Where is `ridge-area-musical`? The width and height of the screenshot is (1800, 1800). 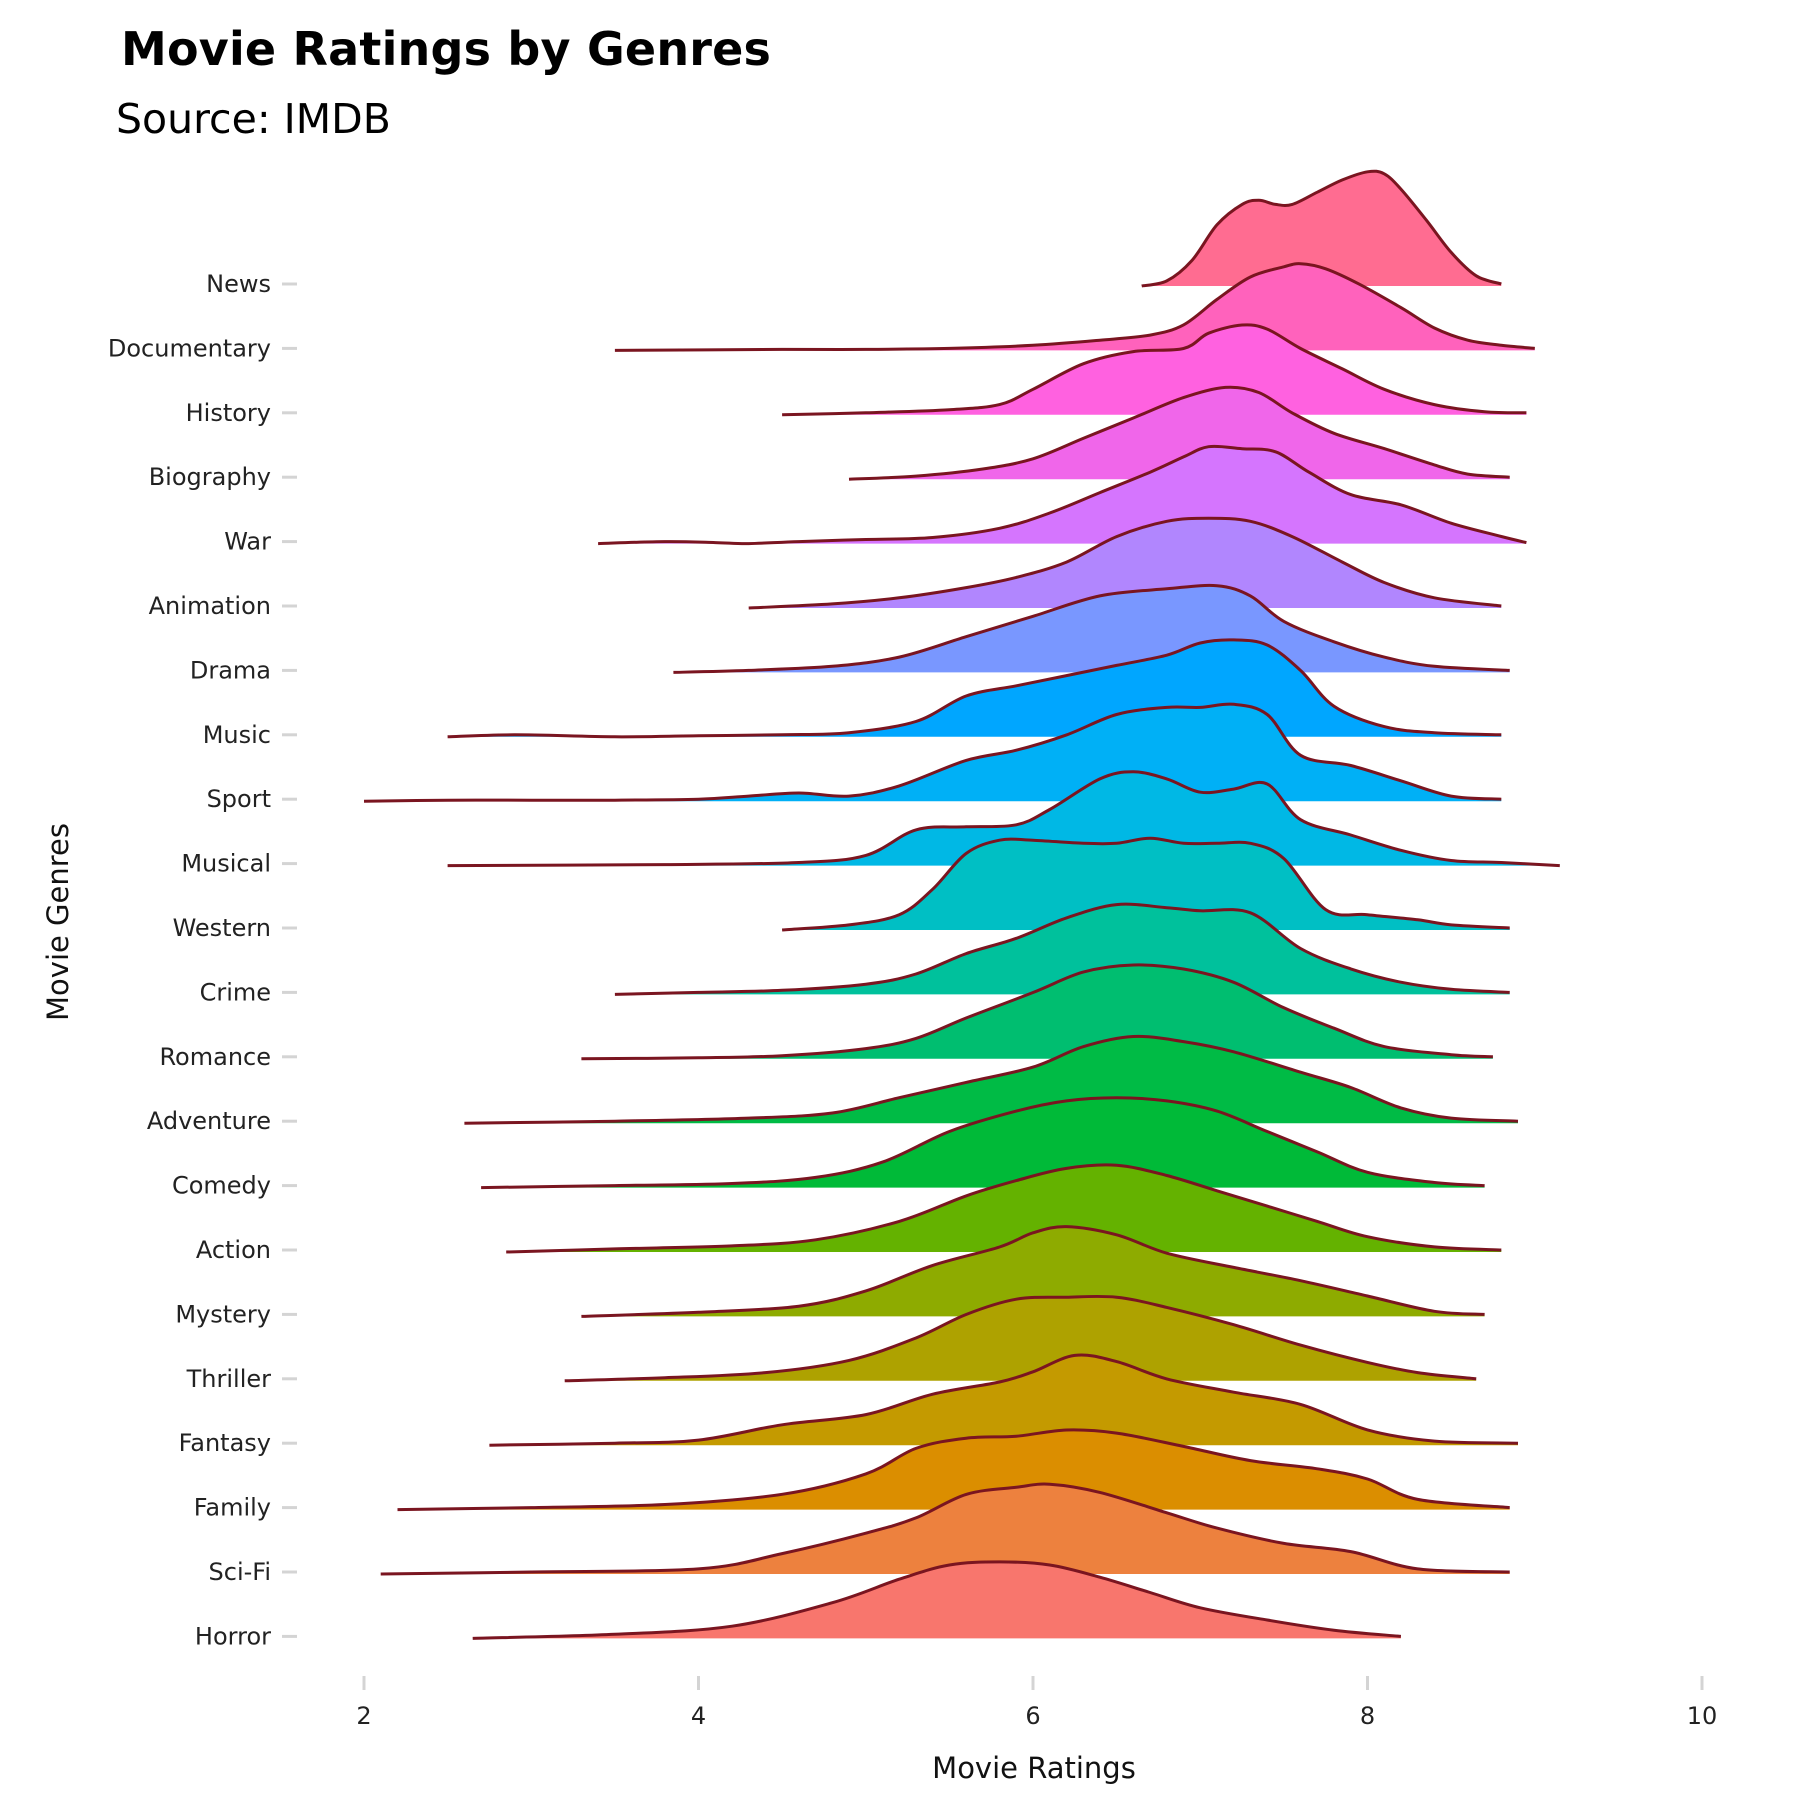
ridge-area-musical is located at coordinates (1003, 818).